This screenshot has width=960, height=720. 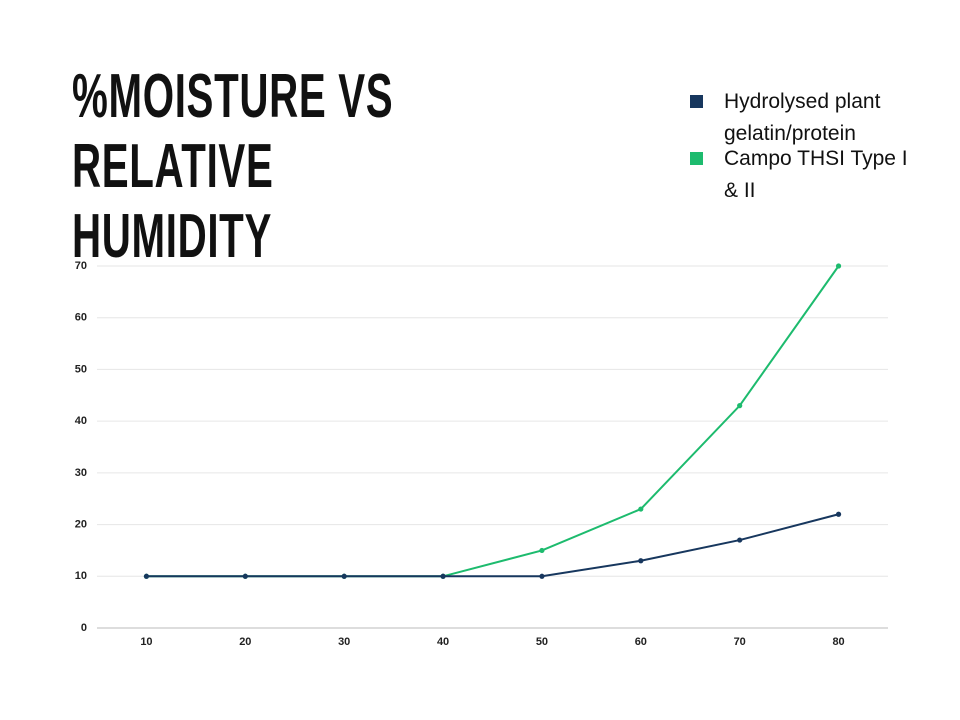 What do you see at coordinates (542, 642) in the screenshot?
I see `x-tick-label: 50` at bounding box center [542, 642].